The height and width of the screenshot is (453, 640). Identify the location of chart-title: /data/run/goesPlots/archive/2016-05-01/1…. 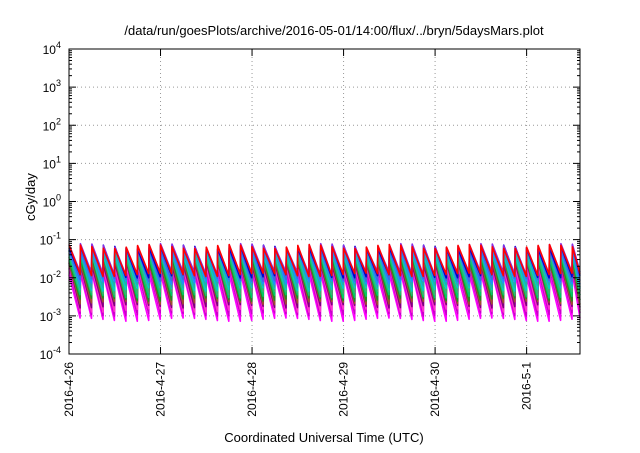
(334, 30).